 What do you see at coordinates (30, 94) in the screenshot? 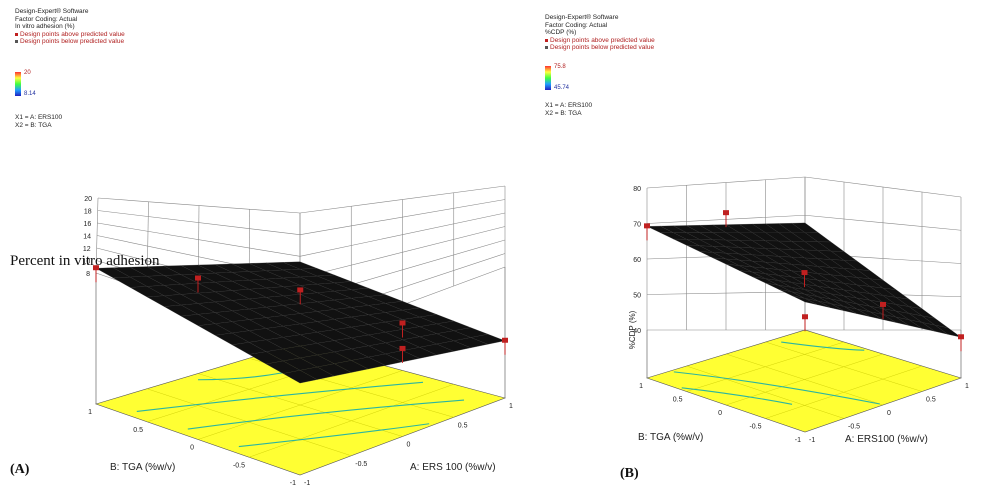
I see `color-scale-low: 8.14` at bounding box center [30, 94].